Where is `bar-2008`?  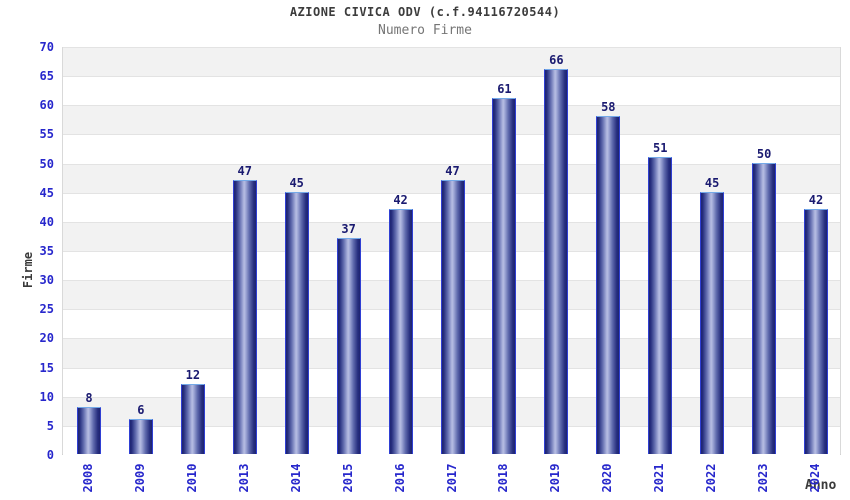
bar-2008 is located at coordinates (88, 430).